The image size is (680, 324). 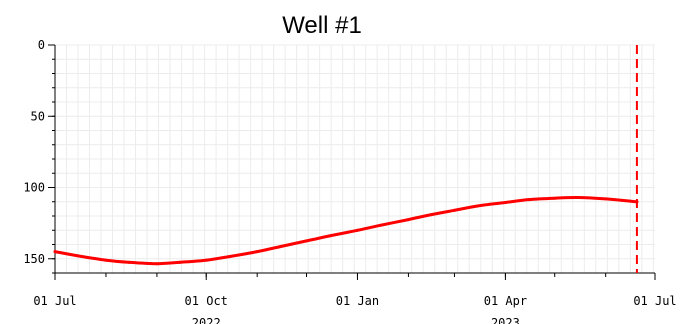 I want to click on y-axis-ticks: 0 50 100 150, so click(x=39, y=156).